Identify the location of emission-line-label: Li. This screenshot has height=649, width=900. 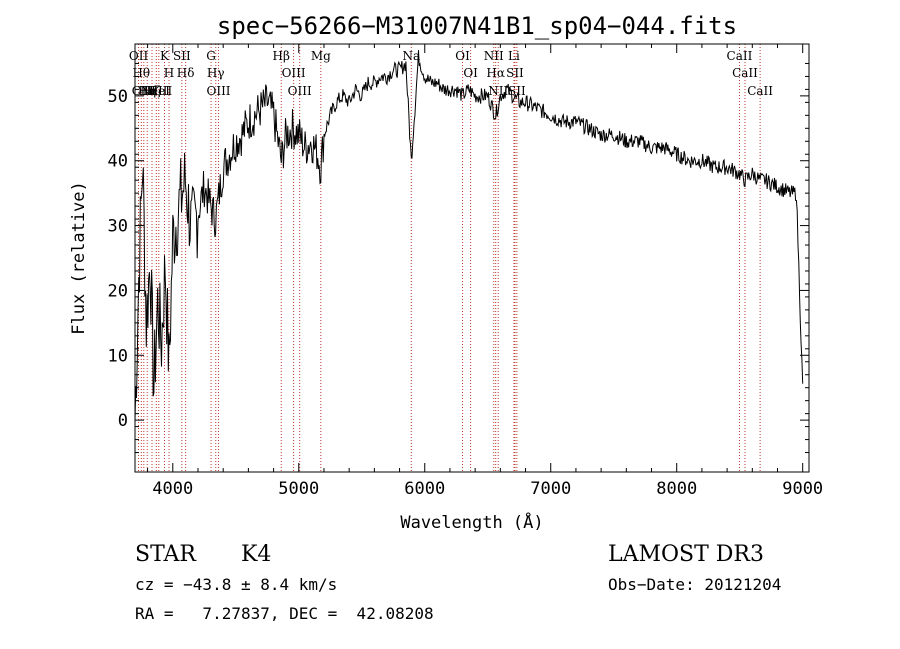
(514, 56).